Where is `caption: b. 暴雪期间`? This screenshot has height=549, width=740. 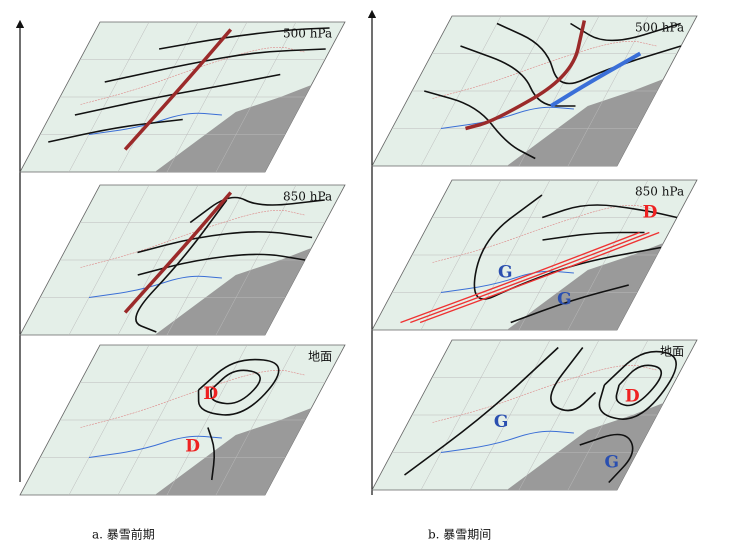 caption: b. 暴雪期间 is located at coordinates (459, 535).